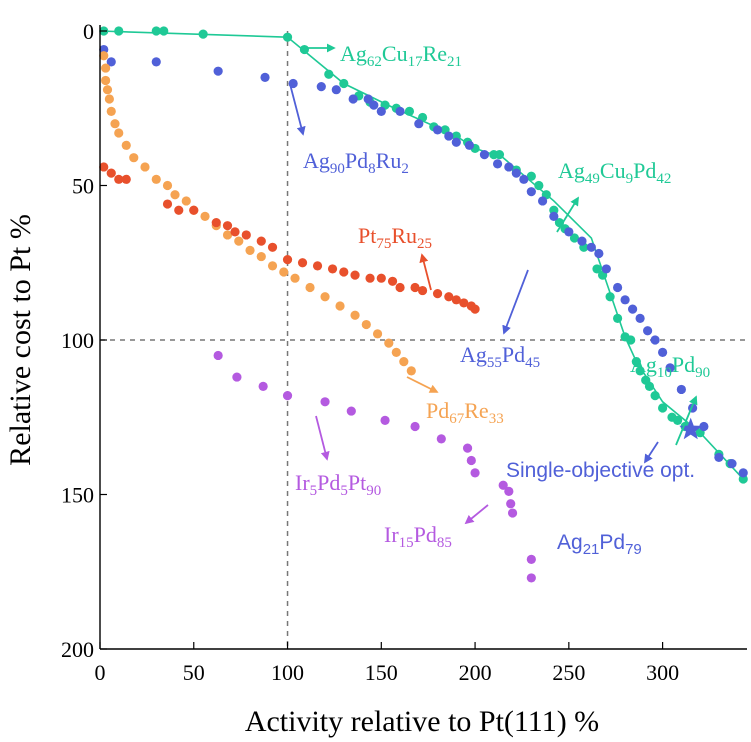 Image resolution: width=751 pixels, height=742 pixels. Describe the element at coordinates (476, 514) in the screenshot. I see `arrow-ir15pd85` at that location.